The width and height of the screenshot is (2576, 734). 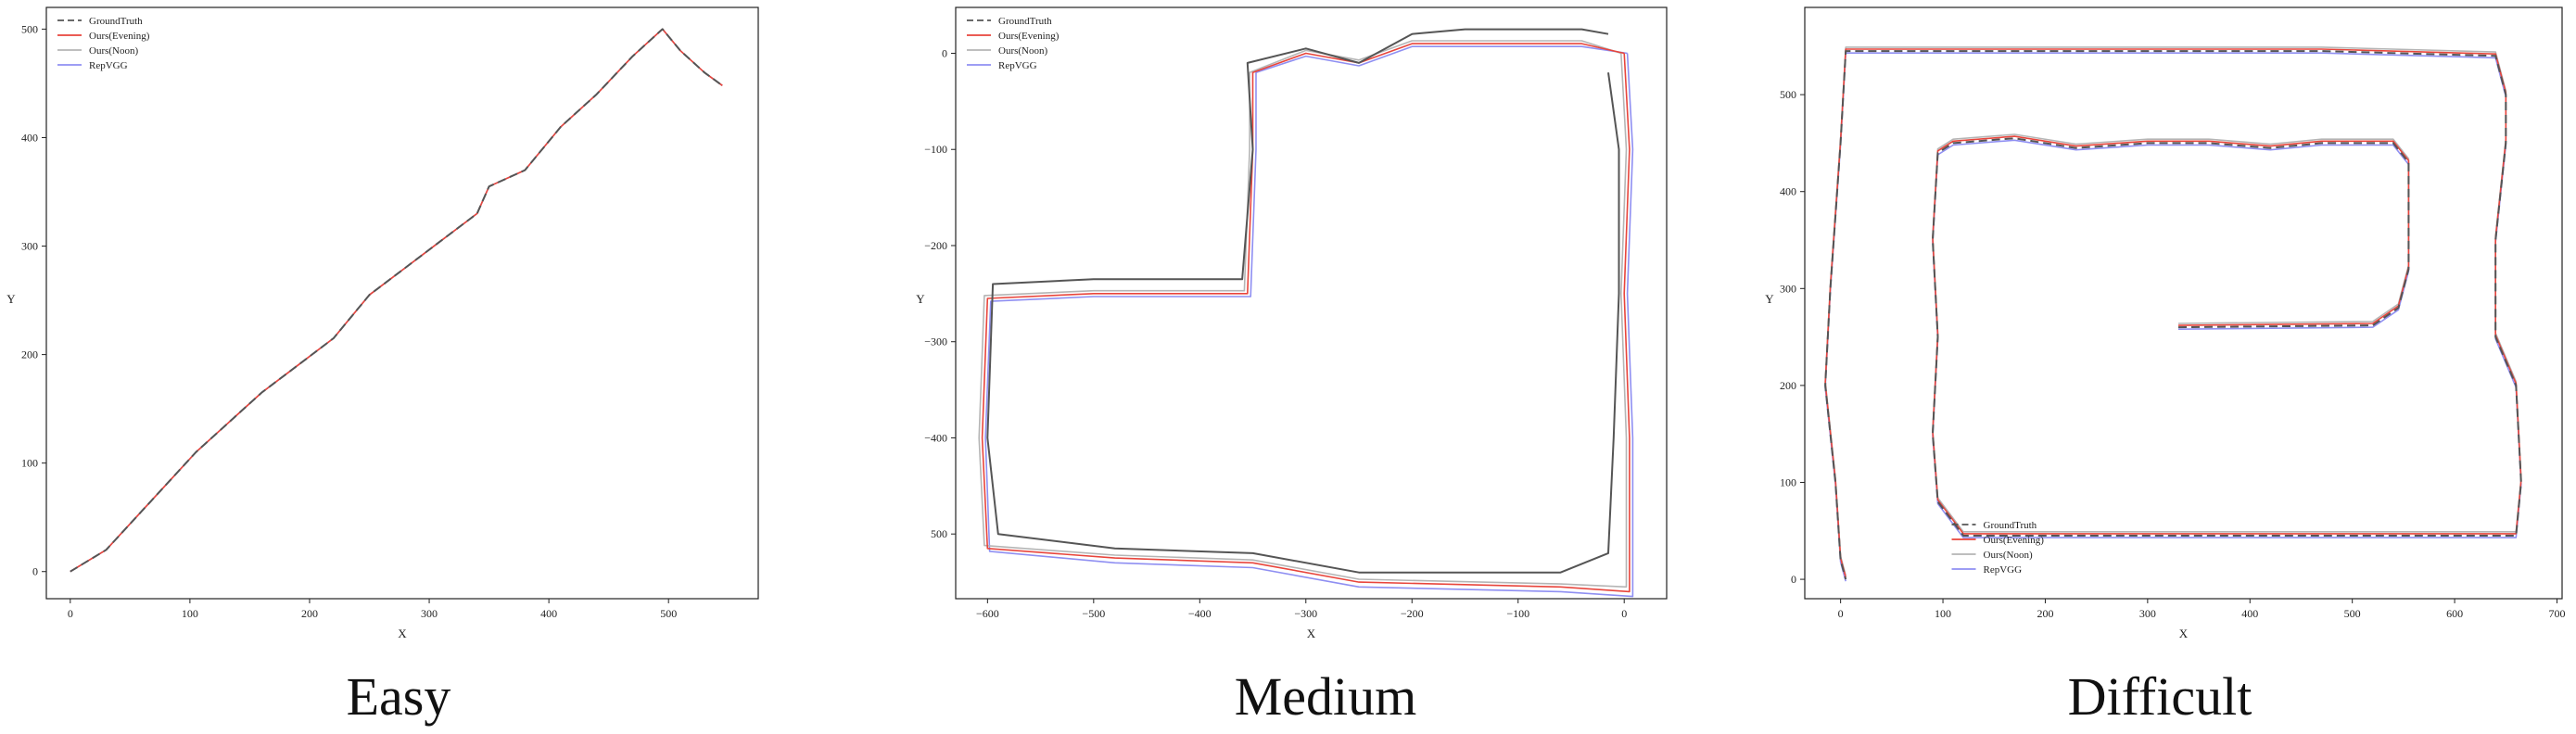 What do you see at coordinates (1412, 613) in the screenshot?
I see `x-tick-label: −200` at bounding box center [1412, 613].